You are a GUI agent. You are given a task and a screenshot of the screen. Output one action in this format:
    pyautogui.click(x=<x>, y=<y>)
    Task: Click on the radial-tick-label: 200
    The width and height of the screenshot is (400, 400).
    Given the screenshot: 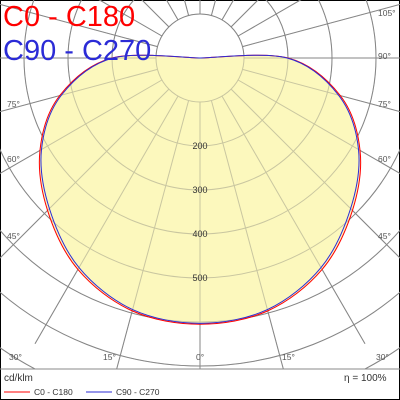 What is the action you would take?
    pyautogui.click(x=199, y=146)
    